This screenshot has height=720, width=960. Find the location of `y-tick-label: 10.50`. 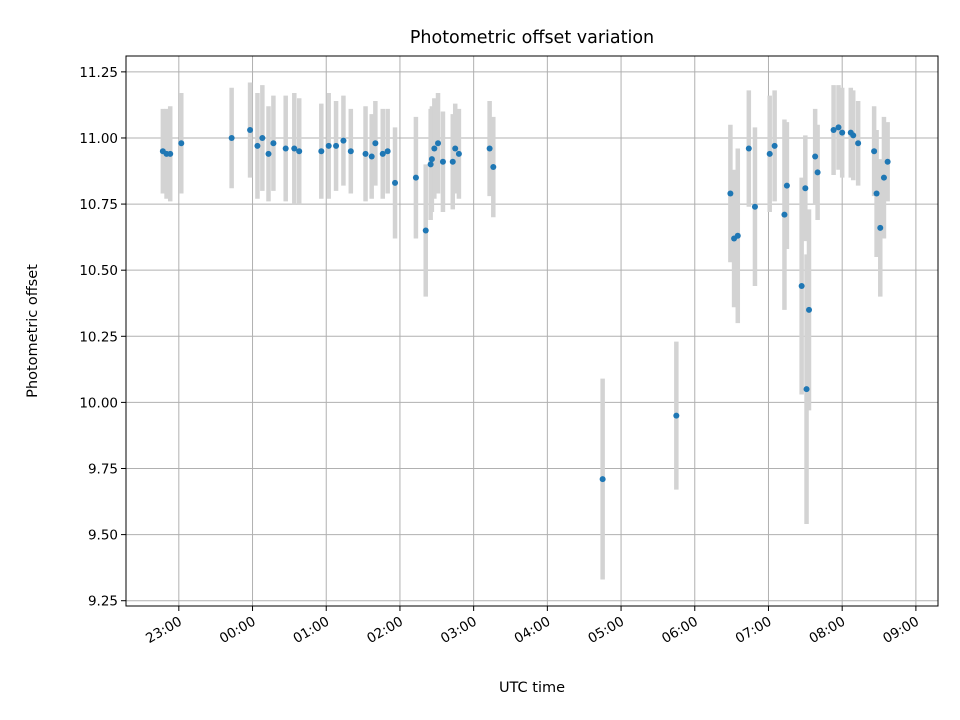

y-tick-label: 10.50 is located at coordinates (98, 271).